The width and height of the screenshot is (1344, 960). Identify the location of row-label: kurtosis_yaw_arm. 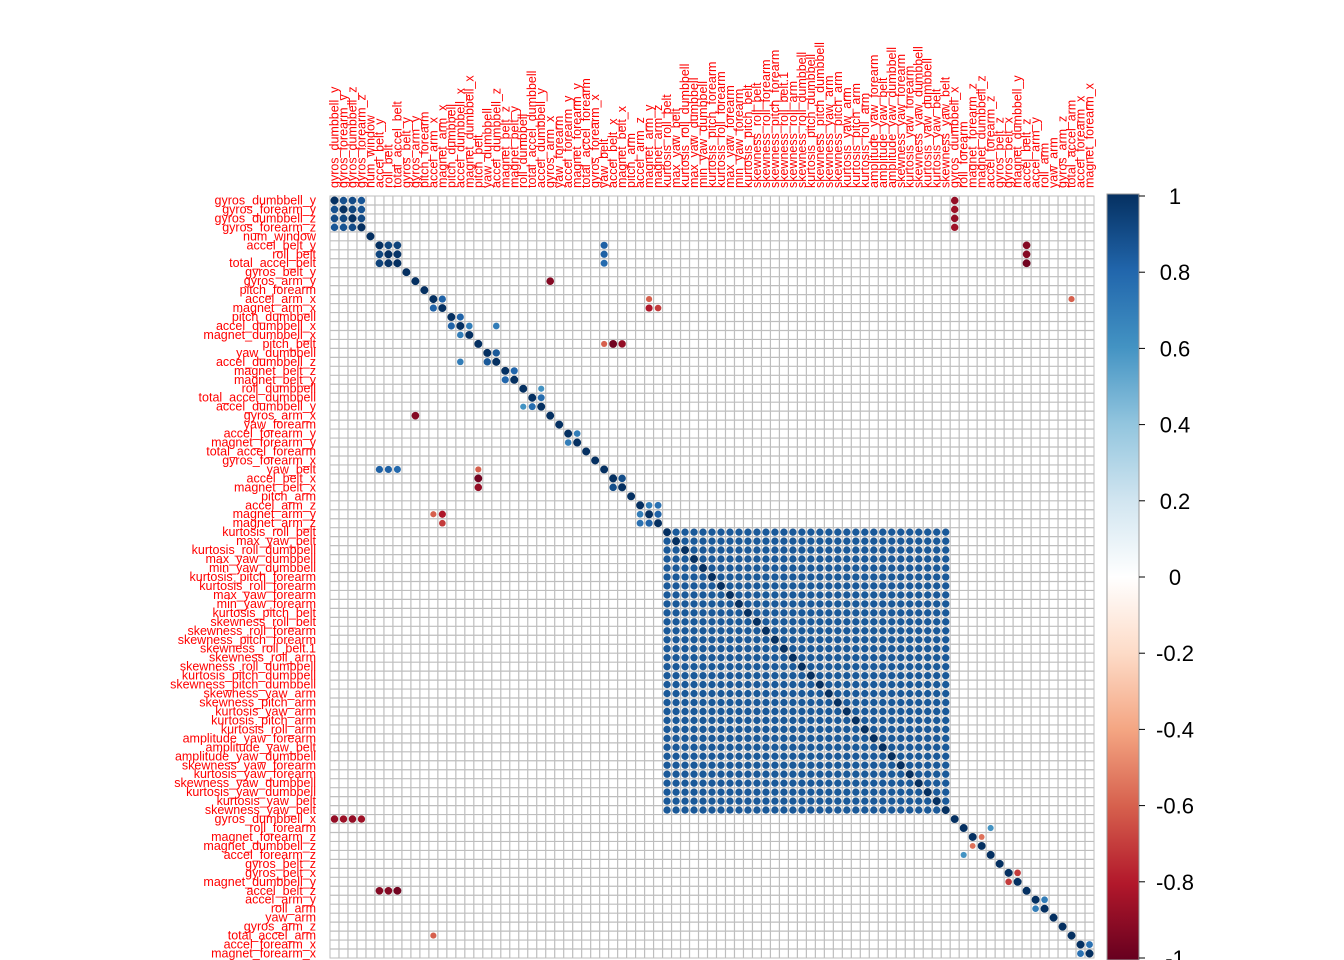
(265, 711).